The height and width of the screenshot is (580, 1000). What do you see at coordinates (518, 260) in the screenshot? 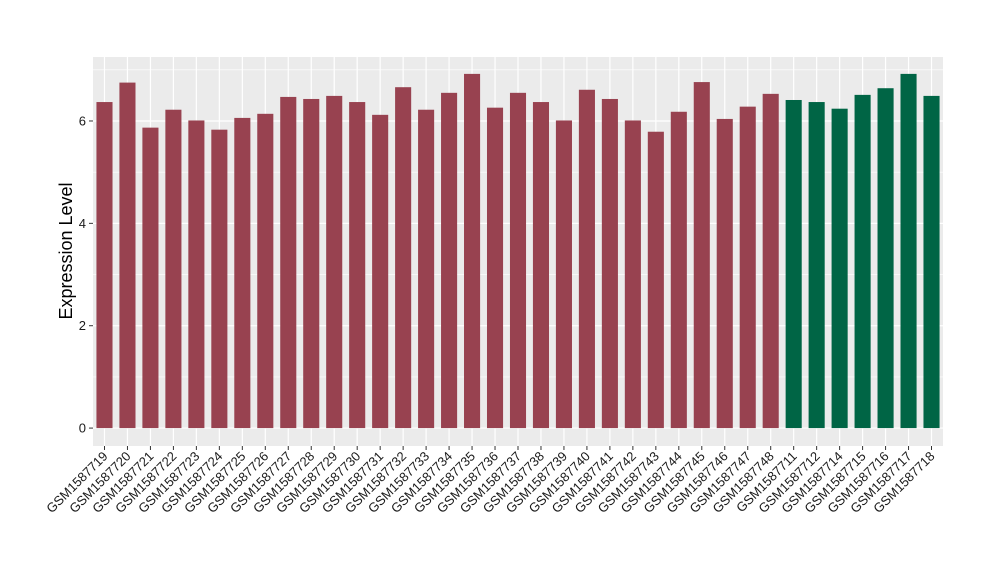
I see `bar-GSM1587737` at bounding box center [518, 260].